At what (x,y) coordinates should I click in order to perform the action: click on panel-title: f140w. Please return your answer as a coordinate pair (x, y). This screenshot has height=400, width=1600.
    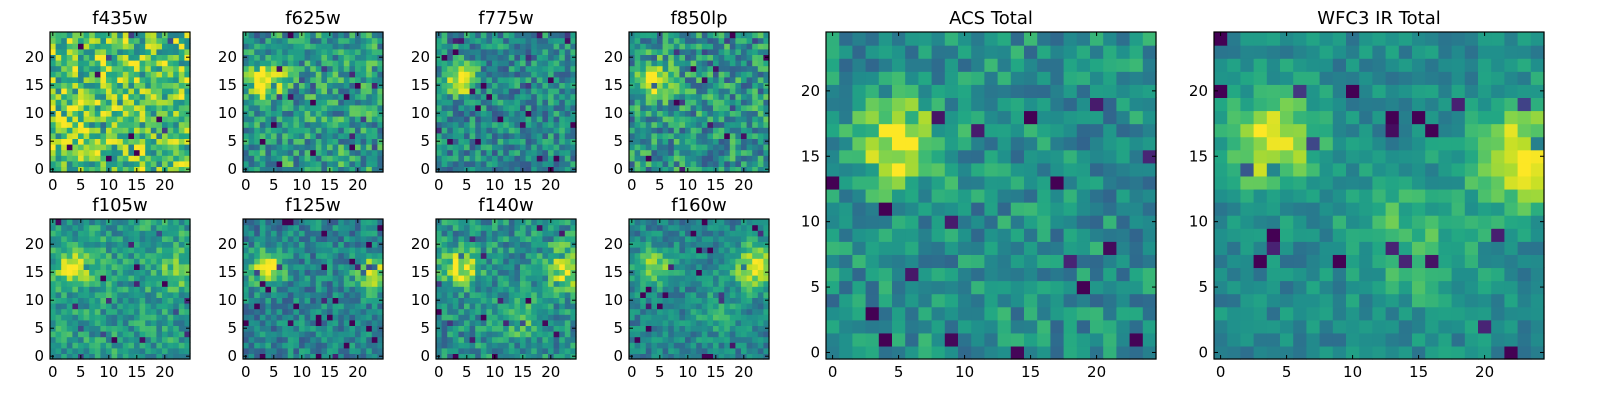
    Looking at the image, I should click on (505, 205).